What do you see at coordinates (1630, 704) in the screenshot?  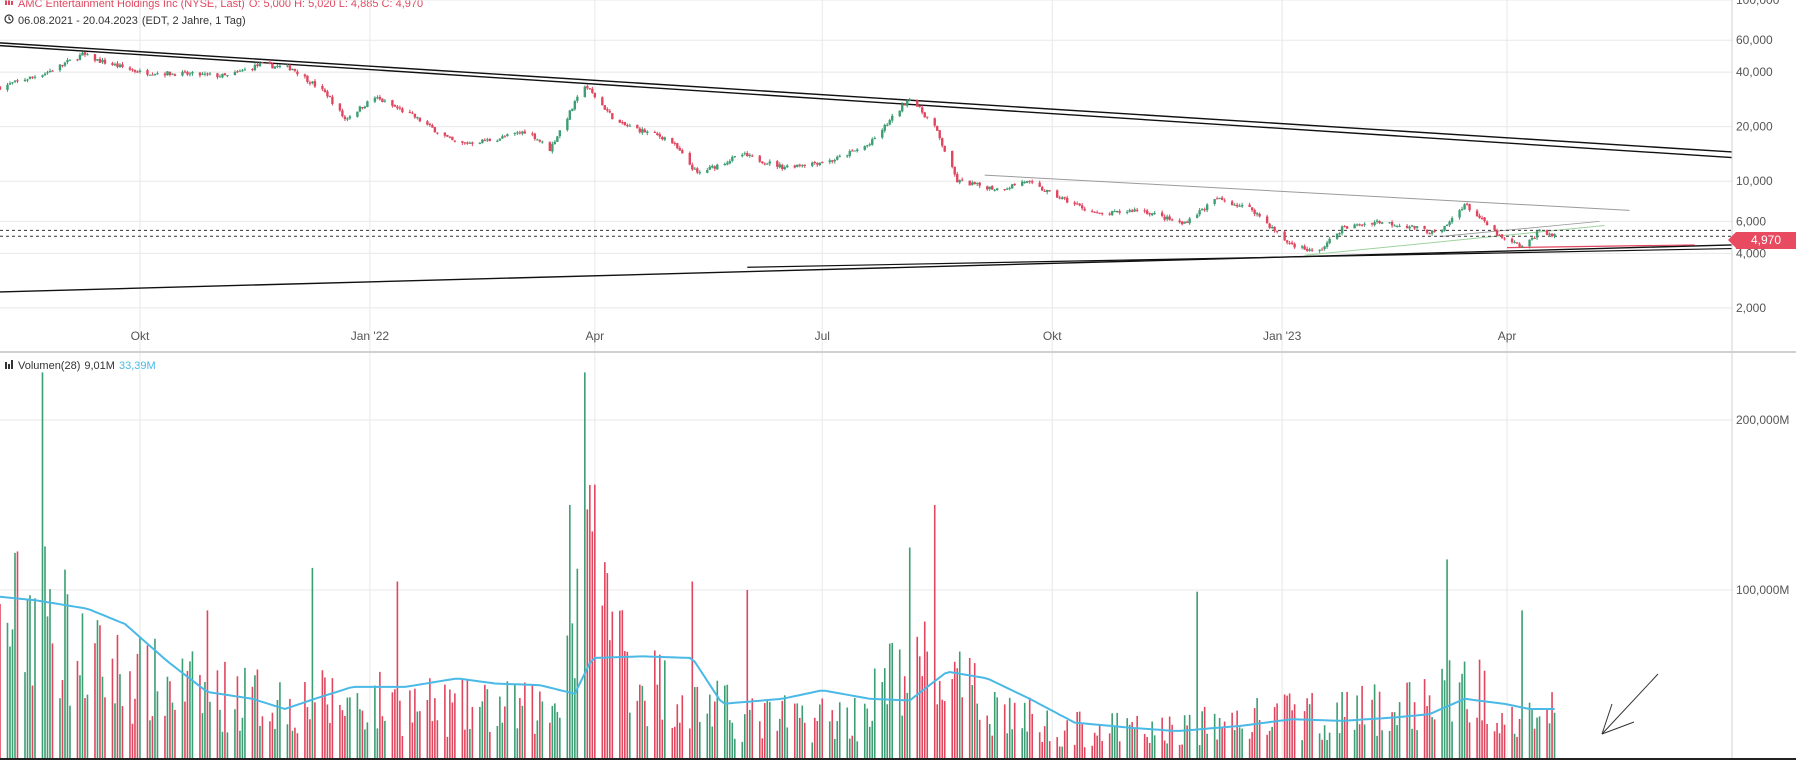 I see `annotation-arrow-icon` at bounding box center [1630, 704].